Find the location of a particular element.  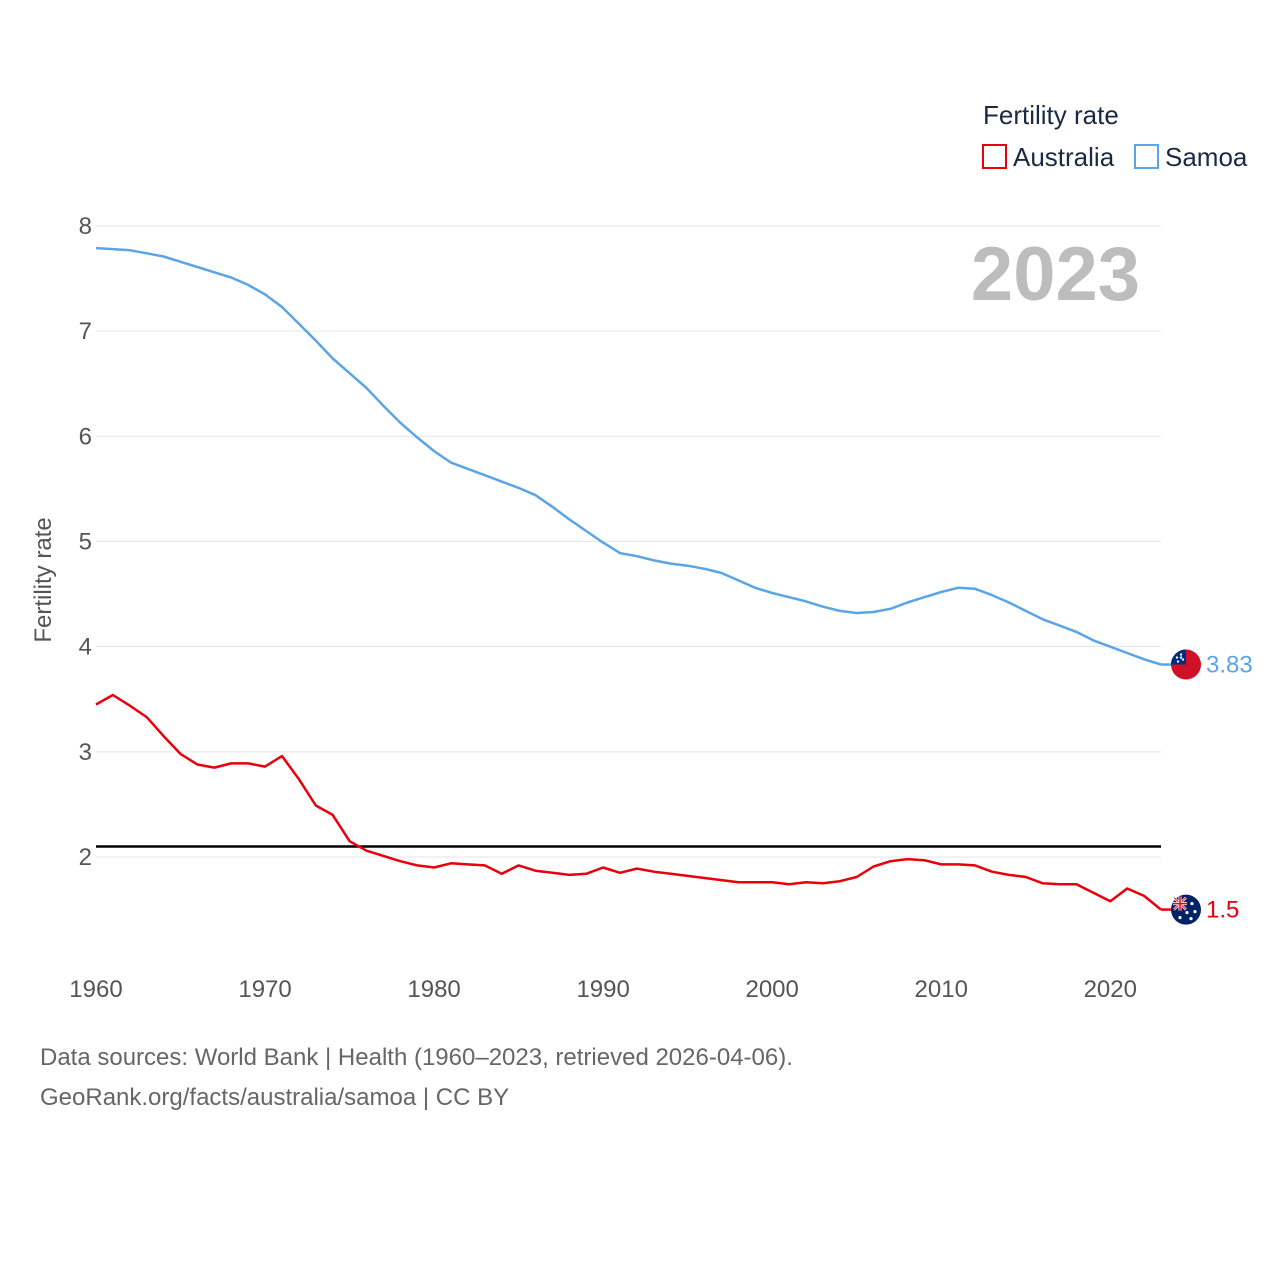

y-tick-label-5: 5 is located at coordinates (85, 542).